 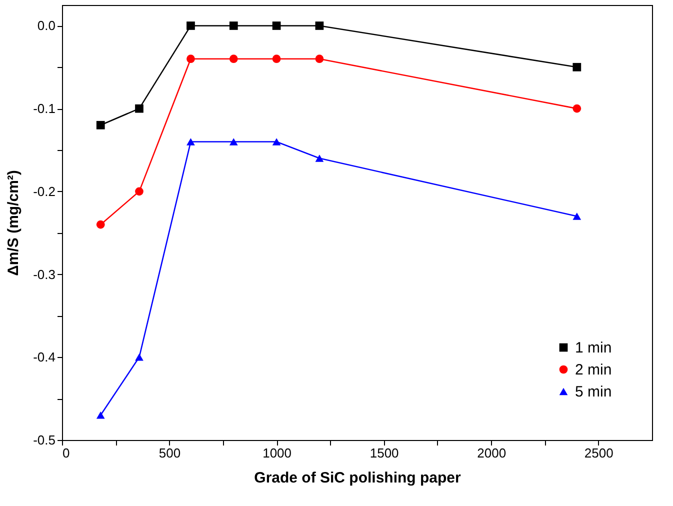 What do you see at coordinates (44, 191) in the screenshot?
I see `y-tick-label: -0.2` at bounding box center [44, 191].